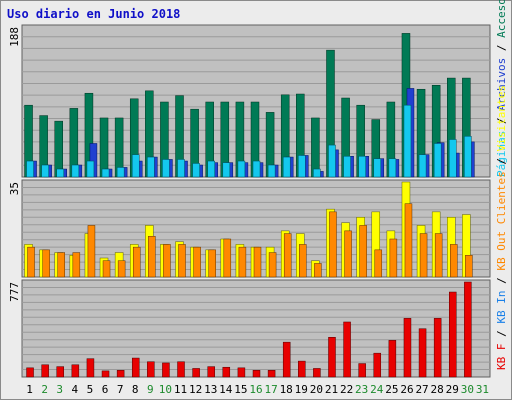 The image size is (512, 400). What do you see at coordinates (226, 389) in the screenshot?
I see `x-tick-label: 14` at bounding box center [226, 389].